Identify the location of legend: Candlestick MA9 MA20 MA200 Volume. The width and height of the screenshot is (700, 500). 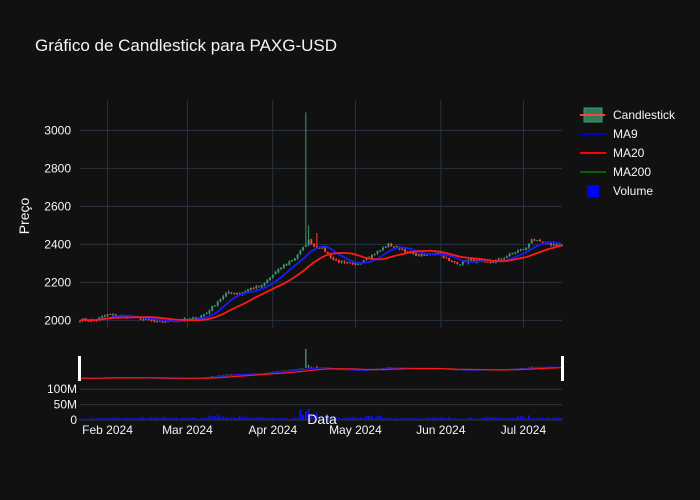
(628, 152).